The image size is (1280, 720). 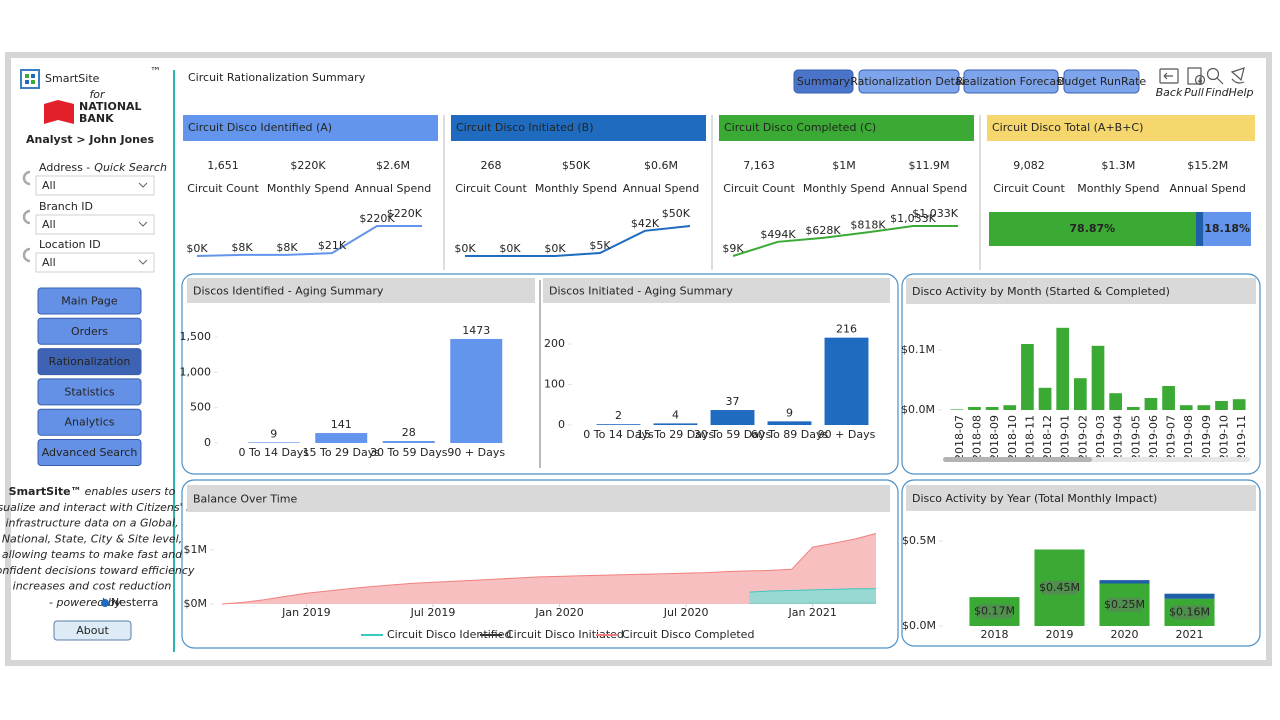 I want to click on tab-label: Budget RunRate, so click(x=1102, y=81).